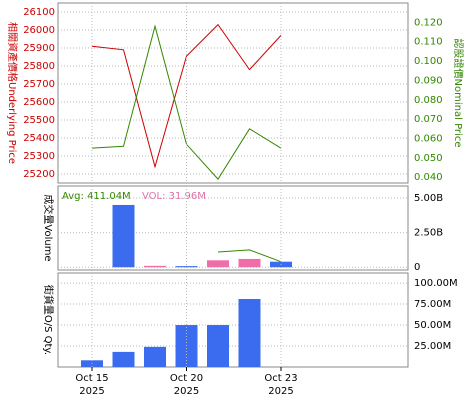 This screenshot has height=400, width=475. I want to click on y-tick-label: 0.070, so click(428, 119).